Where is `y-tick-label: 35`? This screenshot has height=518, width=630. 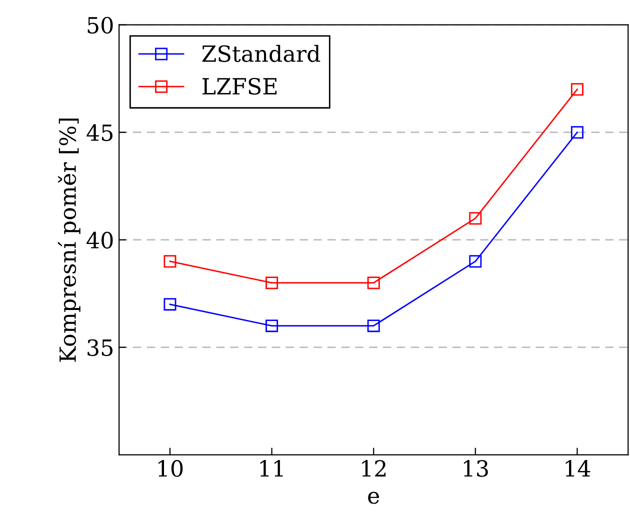
y-tick-label: 35 is located at coordinates (100, 347).